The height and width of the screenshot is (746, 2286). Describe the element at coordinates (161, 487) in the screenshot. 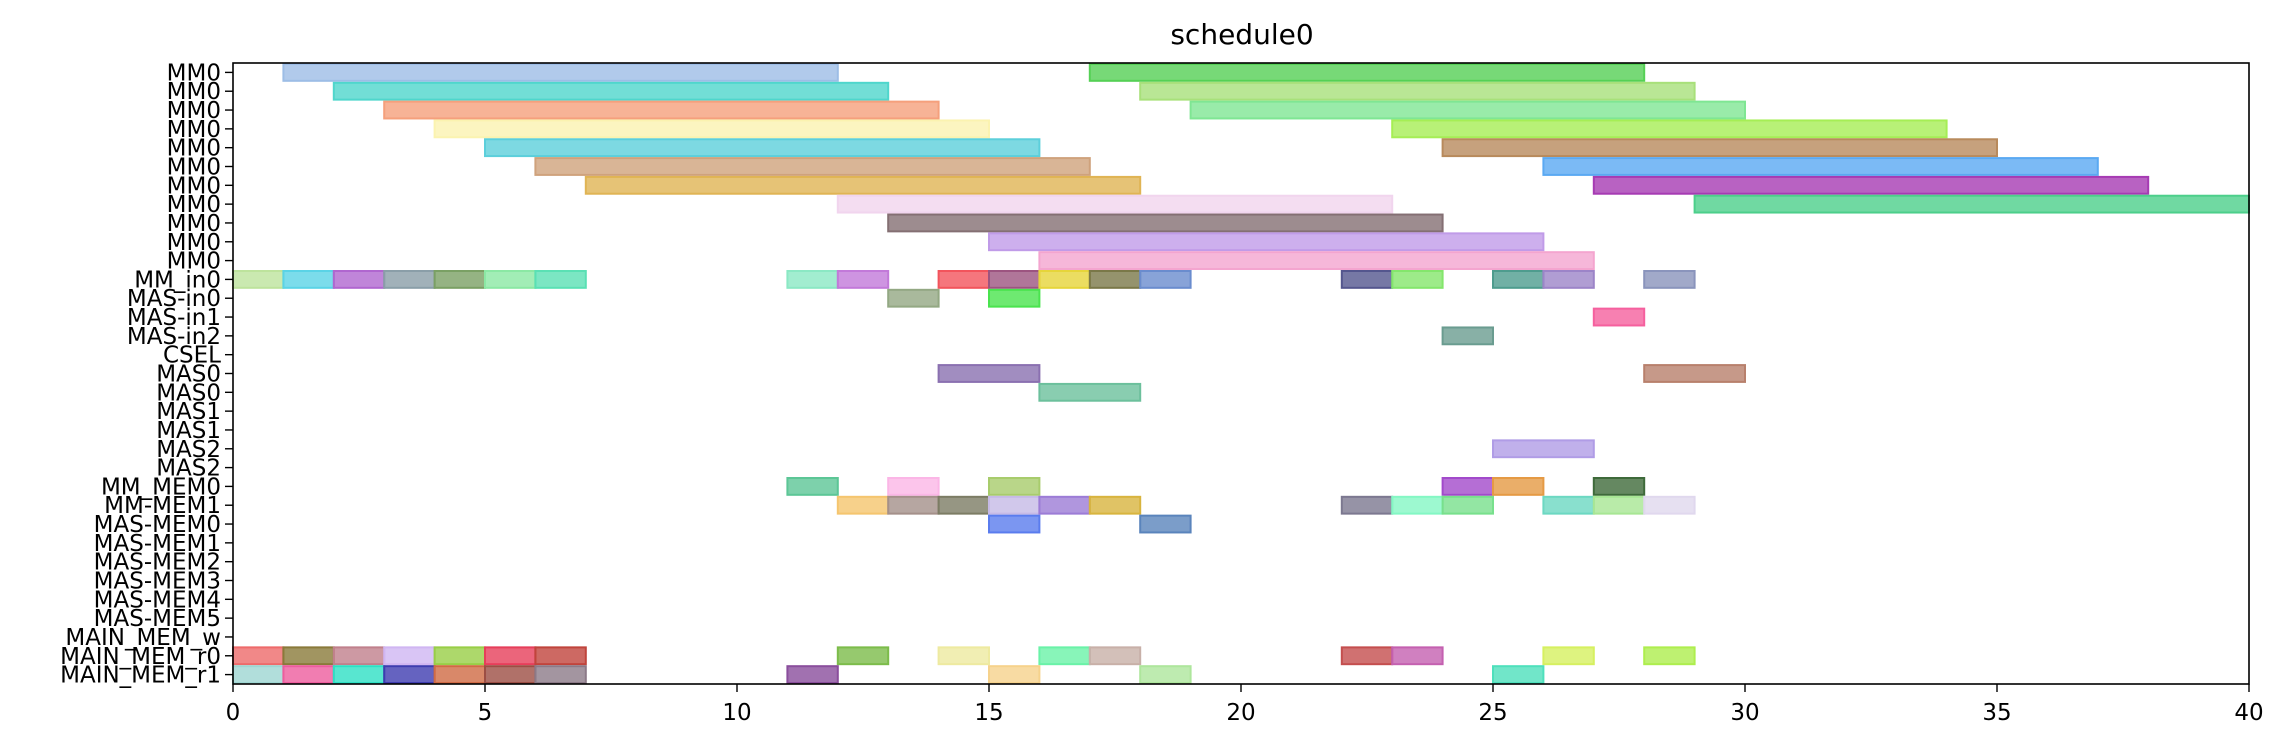

I see `y-tick-label: MM_MEM0` at that location.